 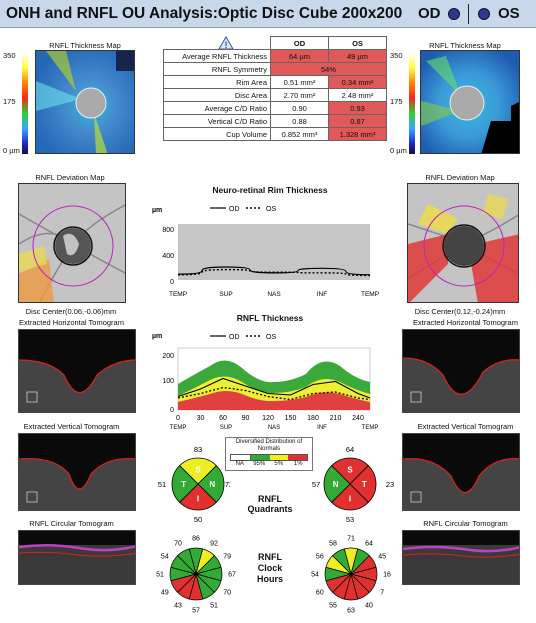 What do you see at coordinates (382, 557) in the screenshot?
I see `clock-value: 45` at bounding box center [382, 557].